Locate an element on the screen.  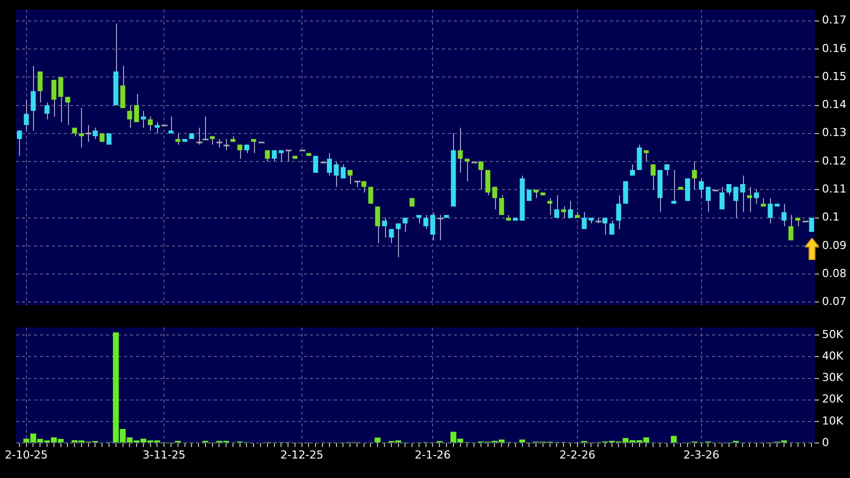
y-tick-label: 20K is located at coordinates (833, 399).